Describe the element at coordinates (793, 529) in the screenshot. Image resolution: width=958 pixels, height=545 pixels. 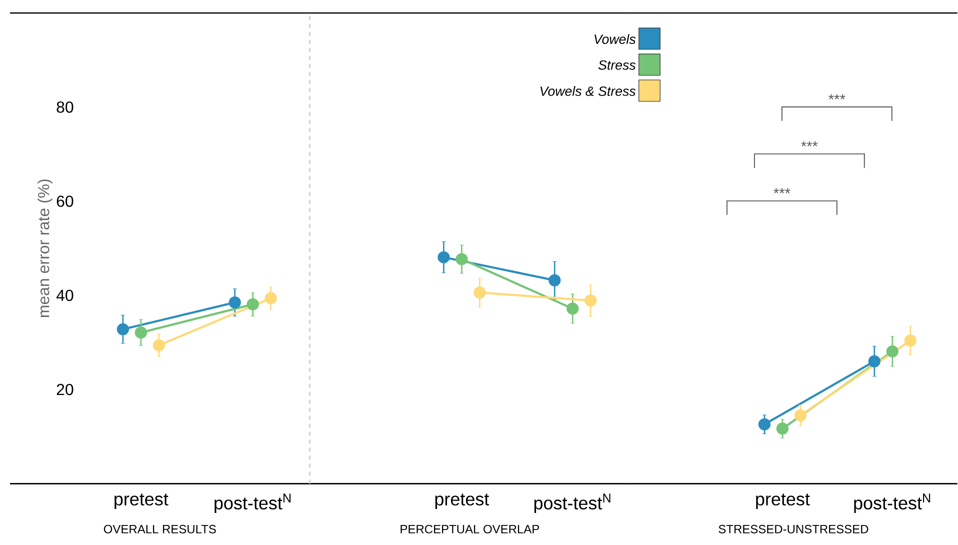
I see `x-axis-title: STRESSED-UNSTRESSED` at that location.